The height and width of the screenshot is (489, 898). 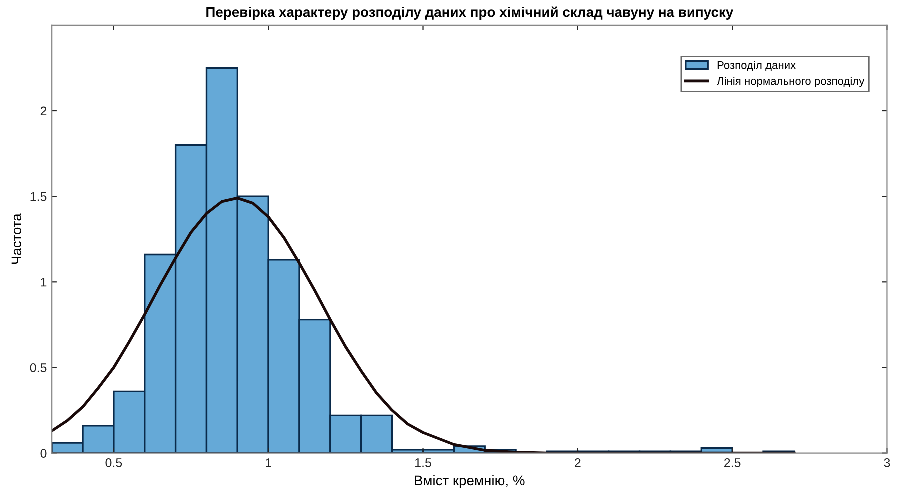 What do you see at coordinates (424, 463) in the screenshot?
I see `x-tick-label: 1.5` at bounding box center [424, 463].